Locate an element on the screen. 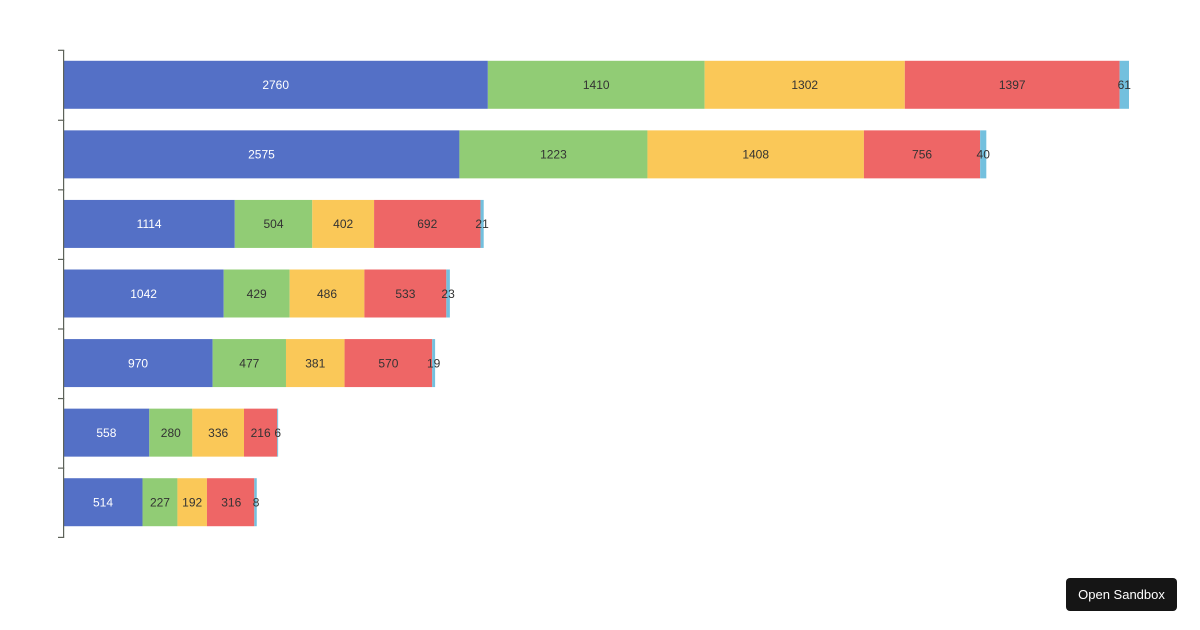 This screenshot has height=630, width=1200. svg-text: 692 is located at coordinates (427, 224).